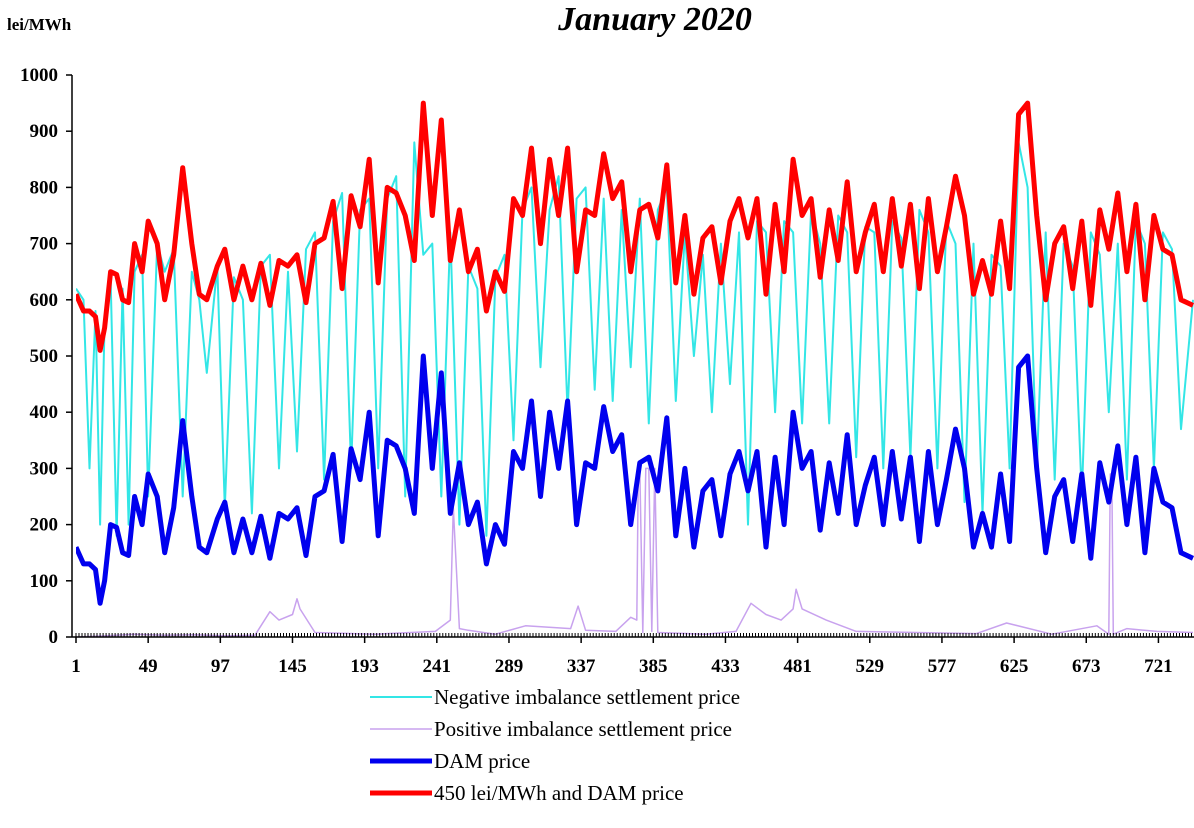 The height and width of the screenshot is (828, 1194). Describe the element at coordinates (581, 666) in the screenshot. I see `x-tick-label: 337` at that location.